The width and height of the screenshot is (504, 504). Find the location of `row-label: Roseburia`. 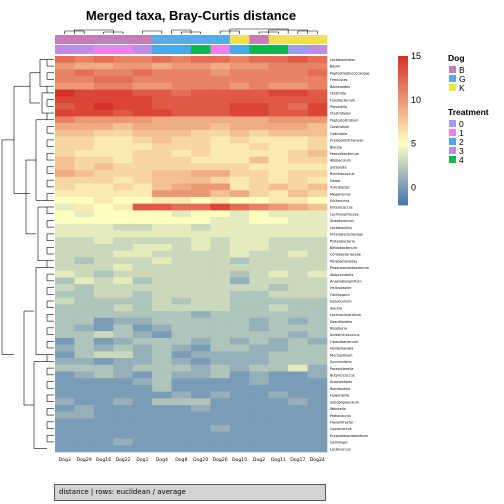

row-label: Roseburia is located at coordinates (338, 329).